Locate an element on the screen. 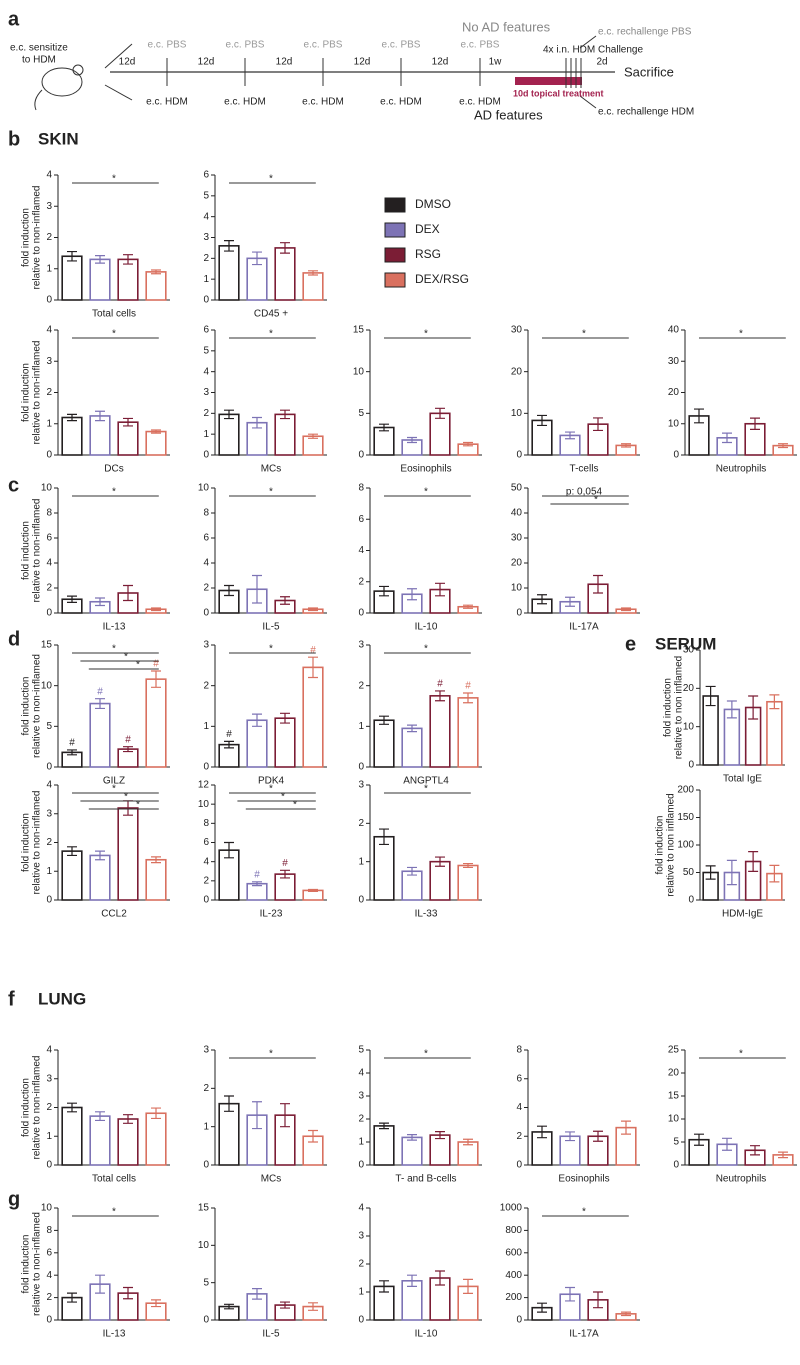 This screenshot has height=1365, width=800. bar-chart: 0 1 2 3 4 5 T- and B-cells * is located at coordinates (420, 1115).